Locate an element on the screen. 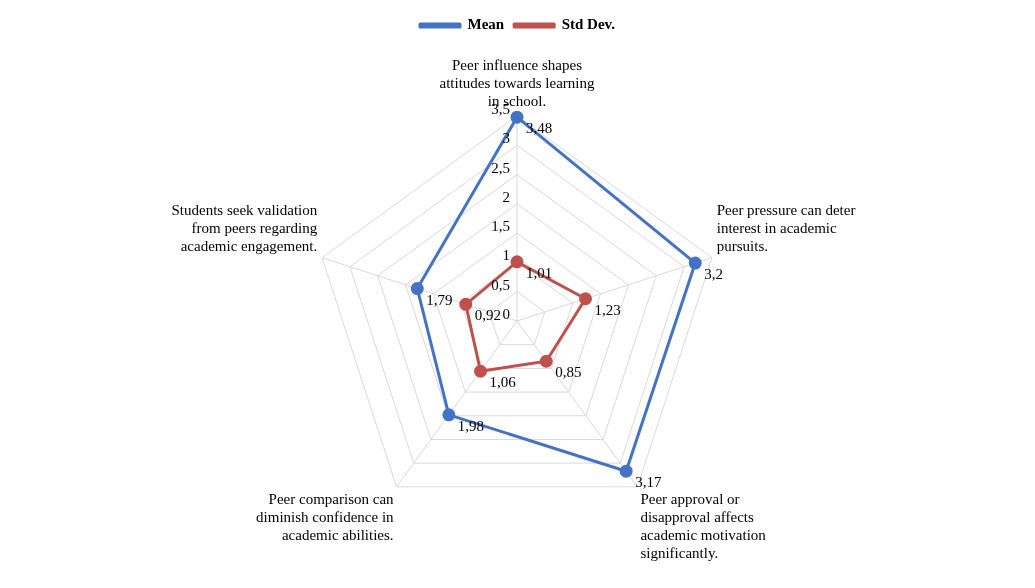  data-label: 1,79 is located at coordinates (439, 299).